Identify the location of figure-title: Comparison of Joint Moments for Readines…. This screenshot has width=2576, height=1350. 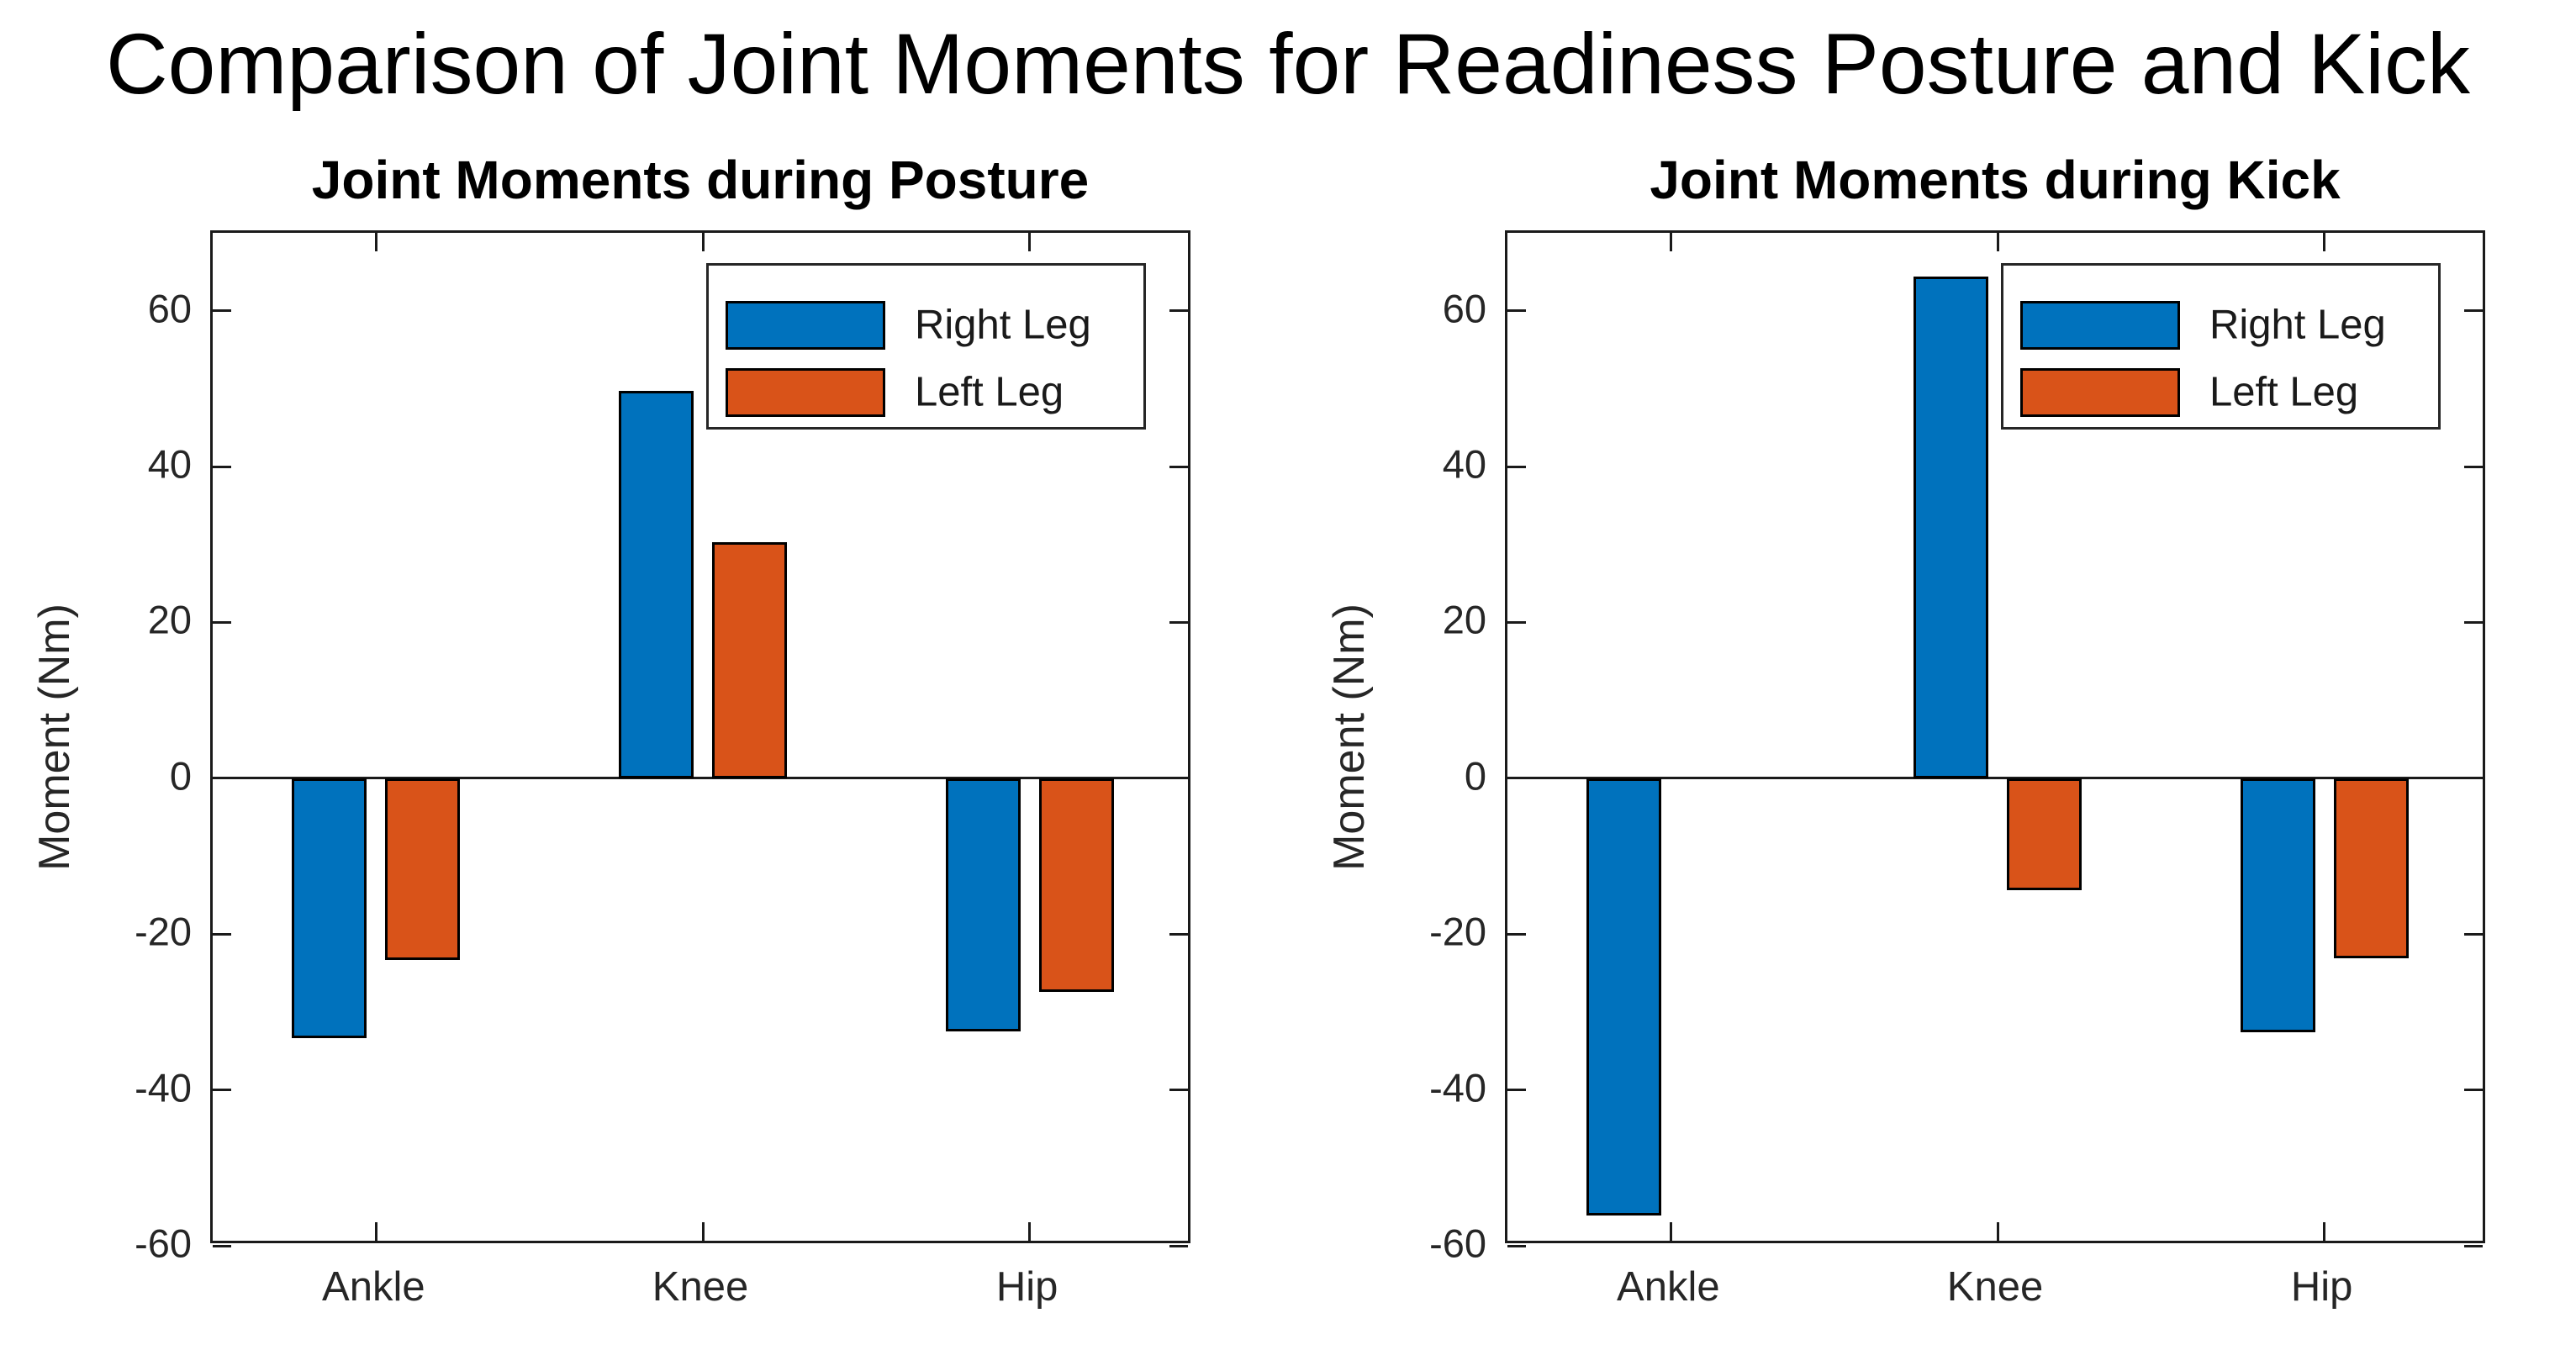
(1288, 64).